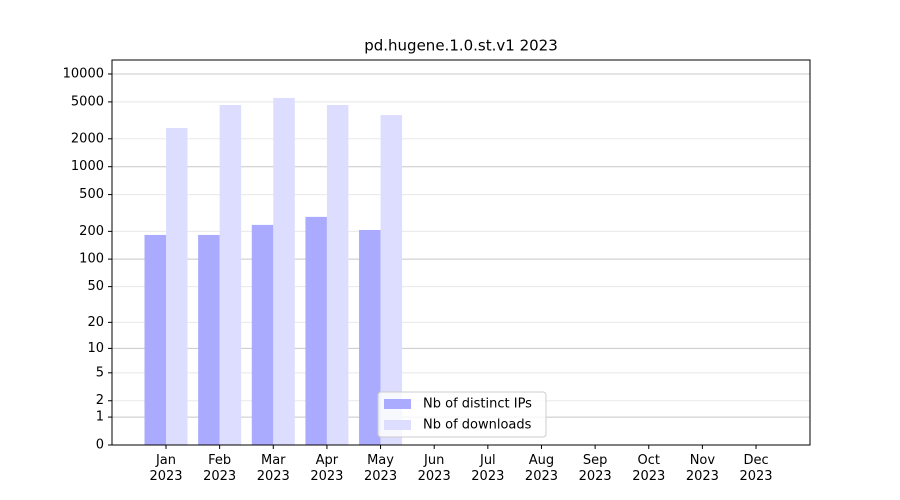 The width and height of the screenshot is (900, 500). I want to click on y-tick-label: 5, so click(100, 372).